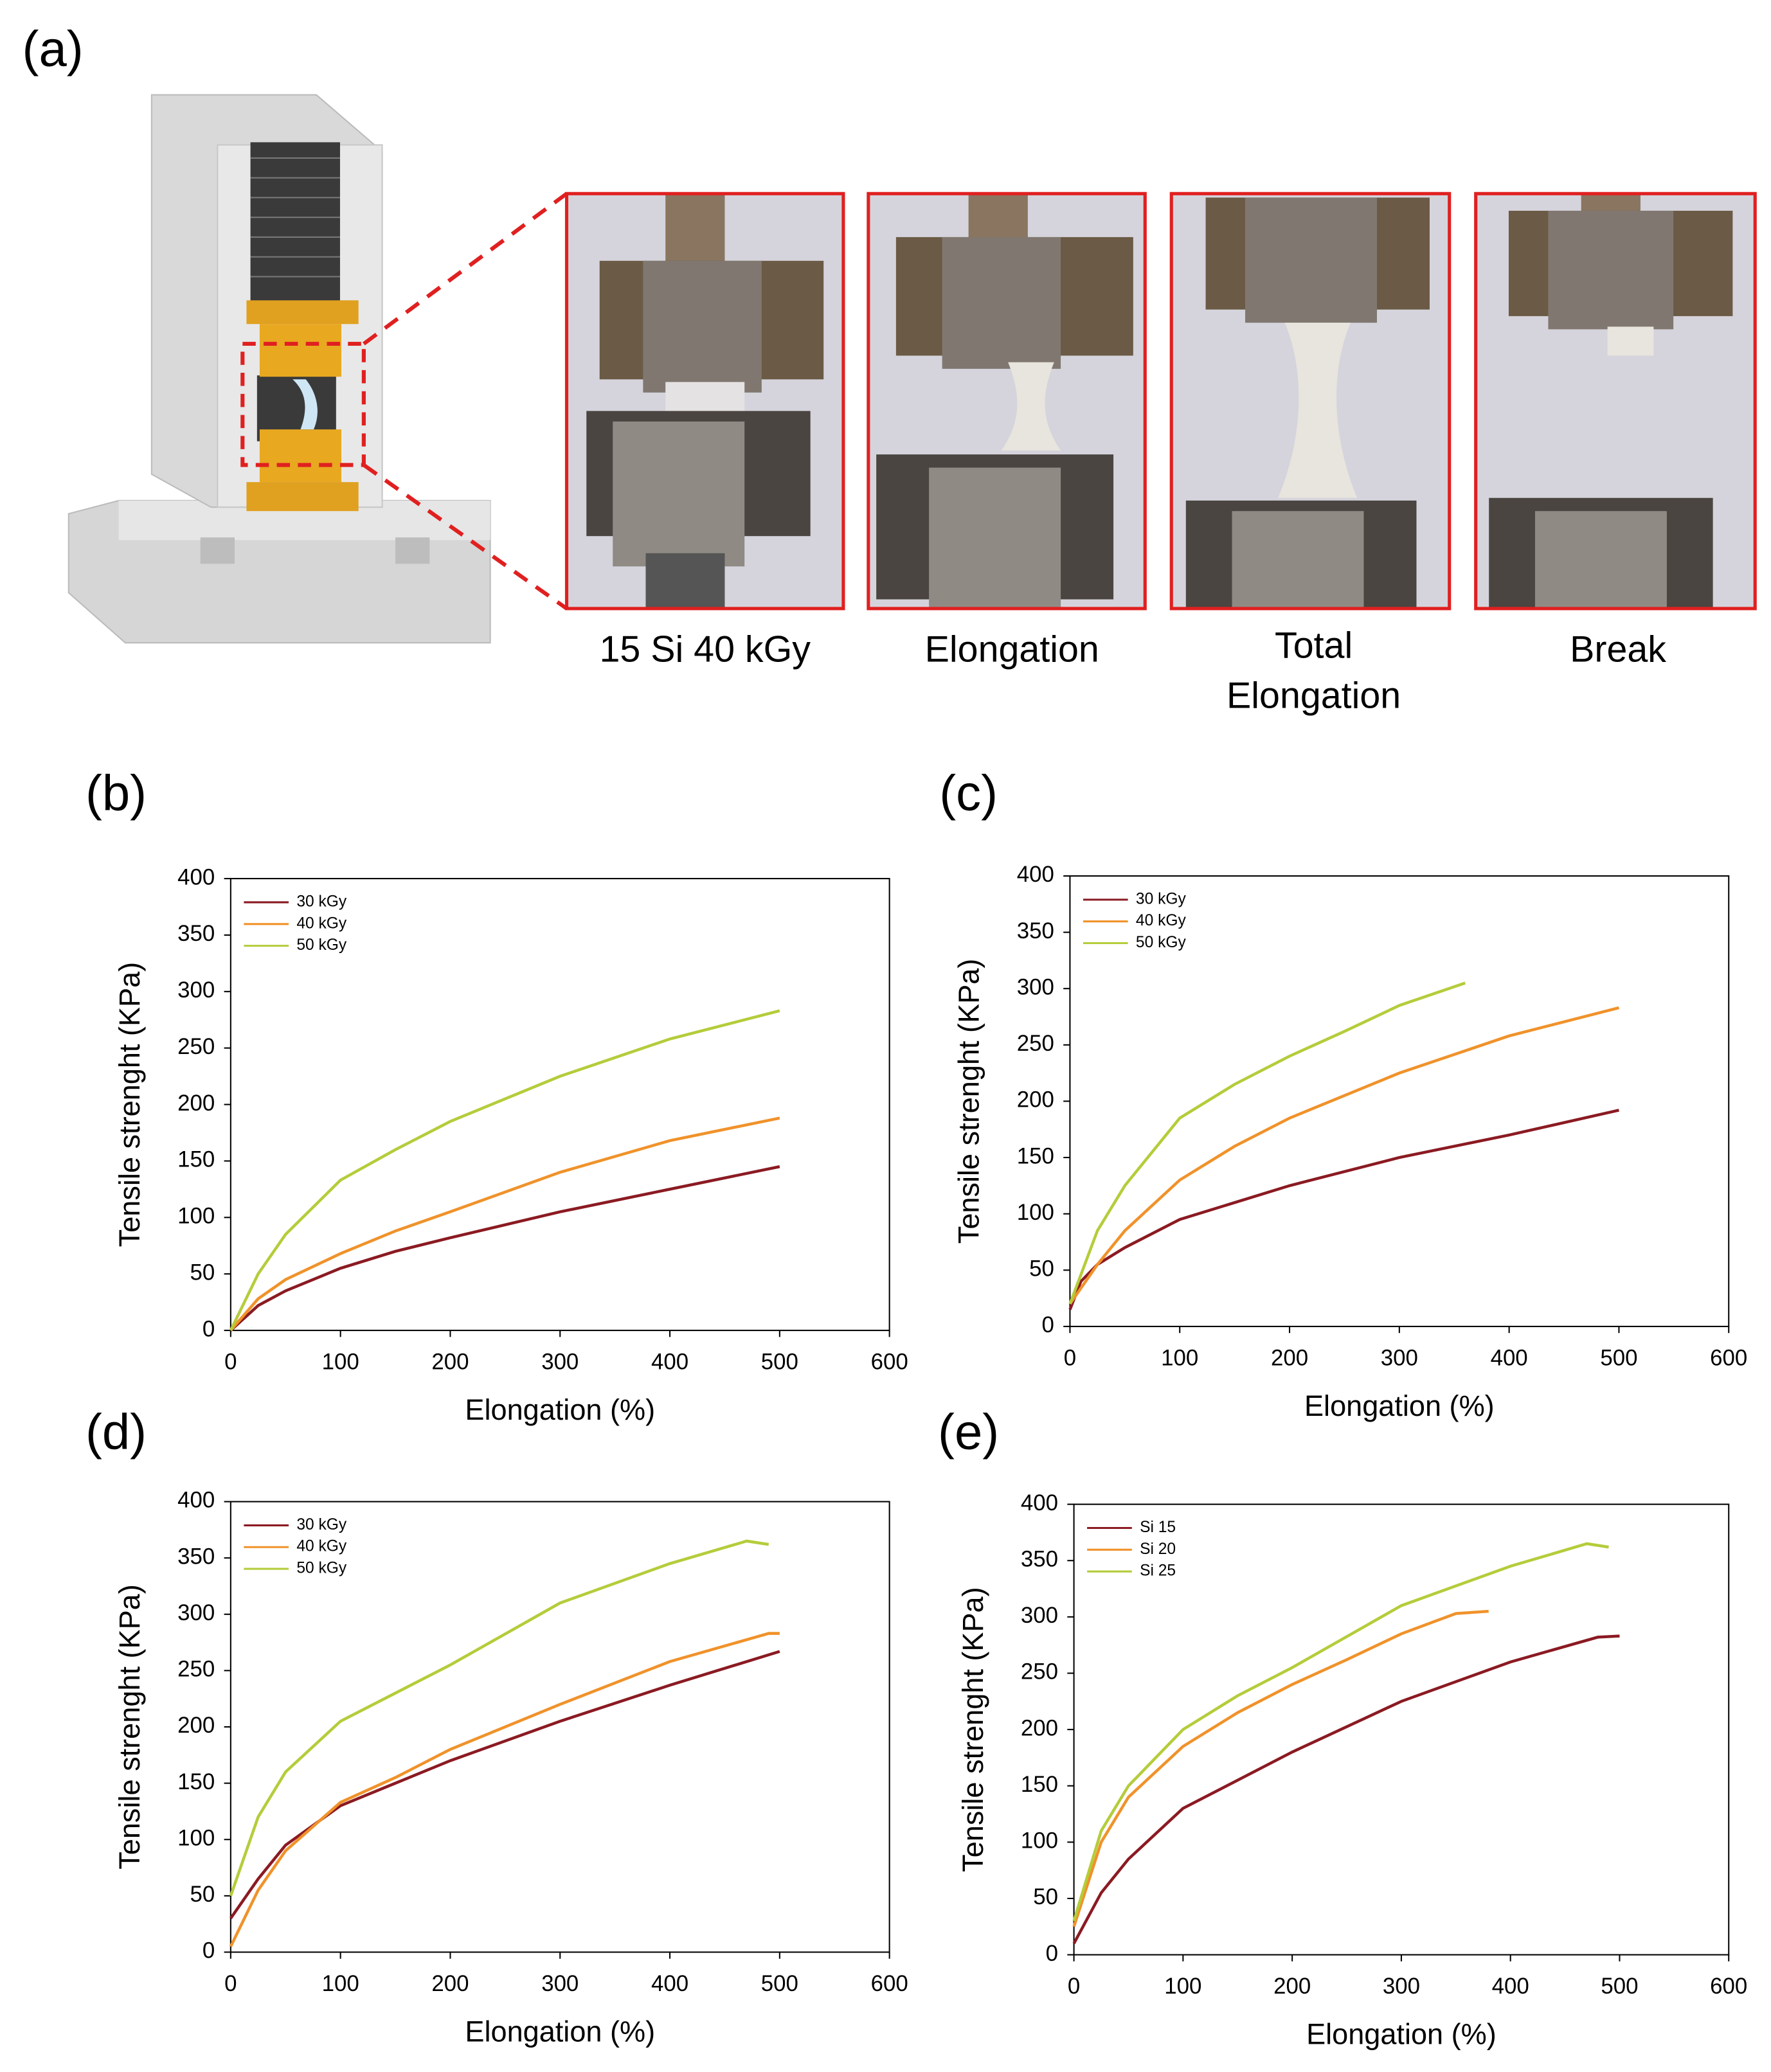 The width and height of the screenshot is (1771, 2072). I want to click on panel-label: (d), so click(116, 1432).